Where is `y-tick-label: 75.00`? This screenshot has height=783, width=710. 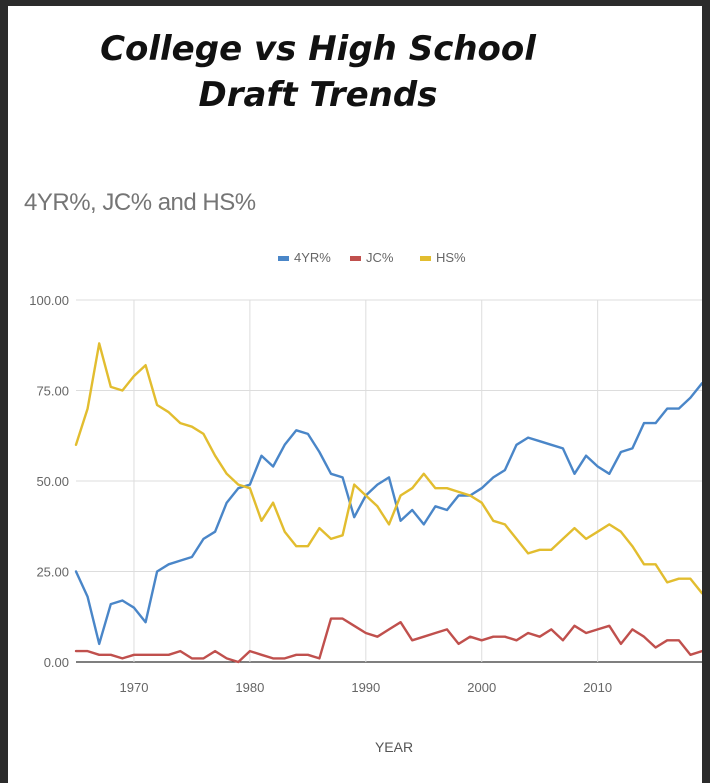
y-tick-label: 75.00 is located at coordinates (52, 391).